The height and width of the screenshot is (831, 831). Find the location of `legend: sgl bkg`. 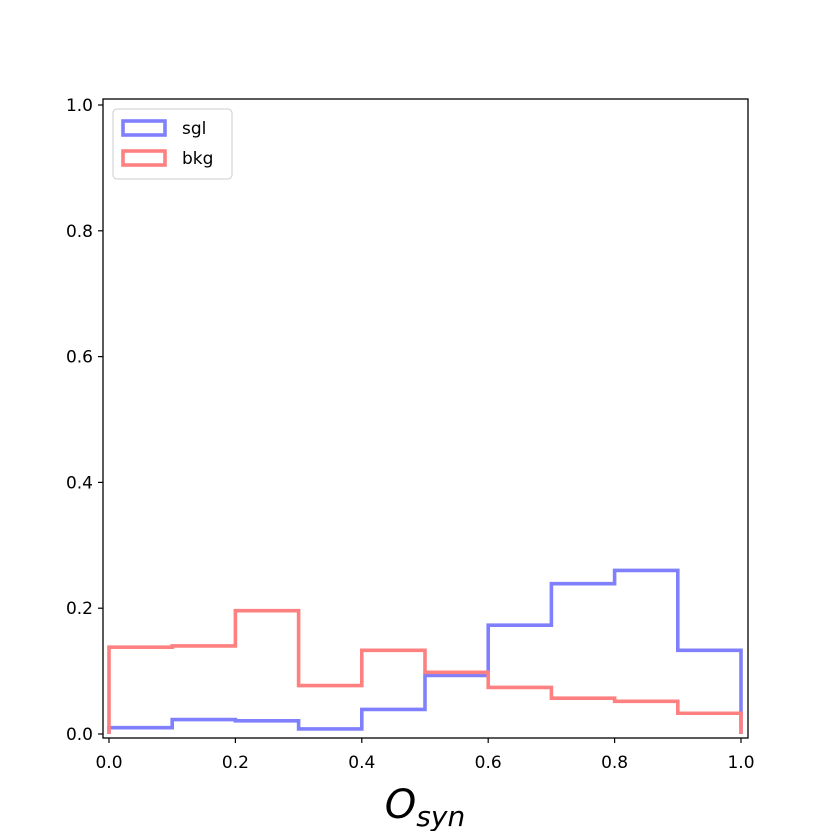

legend: sgl bkg is located at coordinates (172, 144).